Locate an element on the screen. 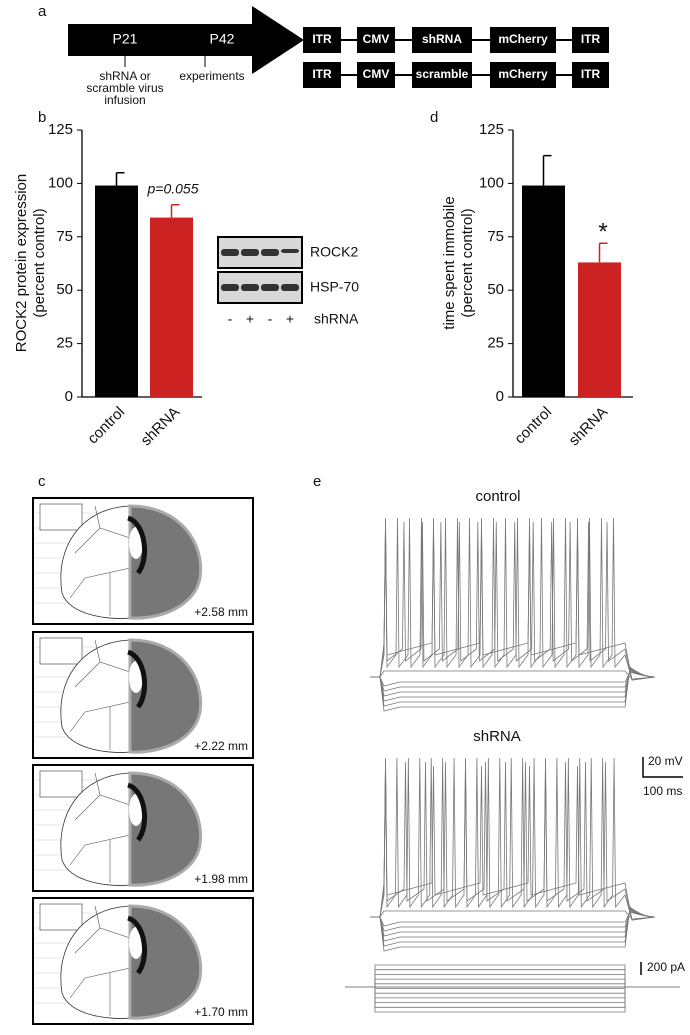 The image size is (690, 1035). y-tick-label: 0 is located at coordinates (500, 396).